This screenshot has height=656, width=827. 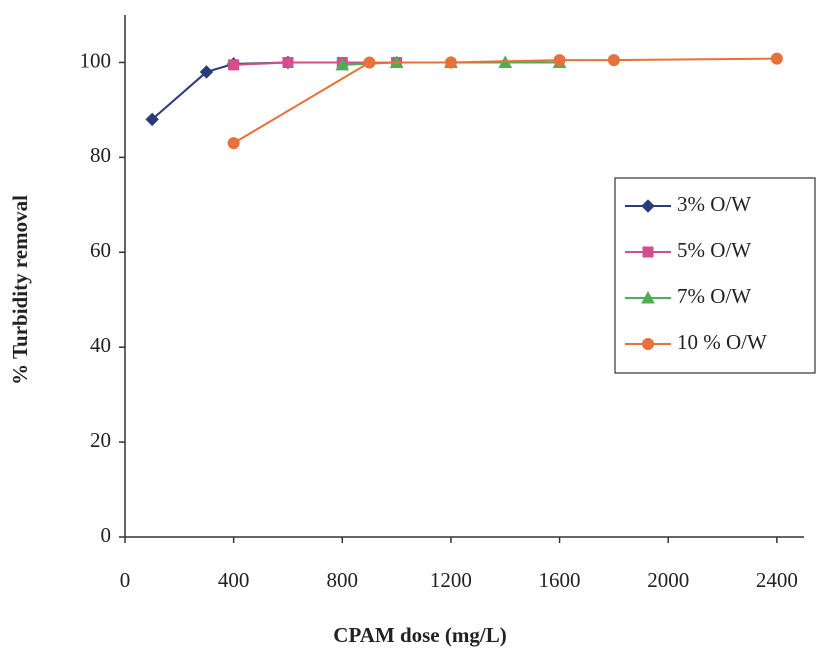 I want to click on x-tick-label: 1600, so click(x=560, y=580).